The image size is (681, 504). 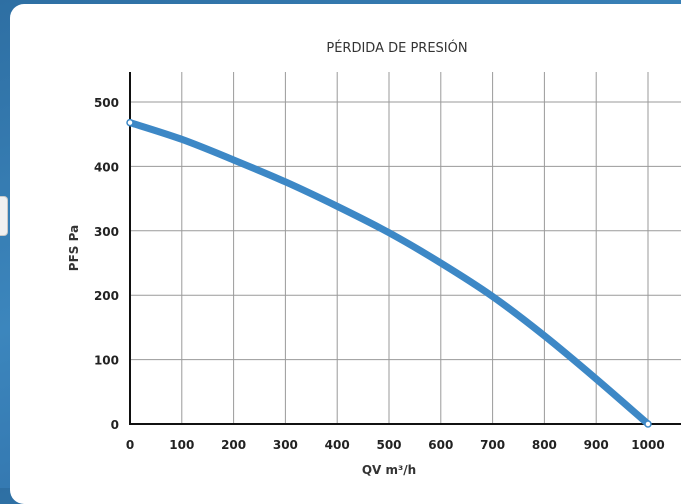 What do you see at coordinates (337, 445) in the screenshot?
I see `x-tick-label: 400` at bounding box center [337, 445].